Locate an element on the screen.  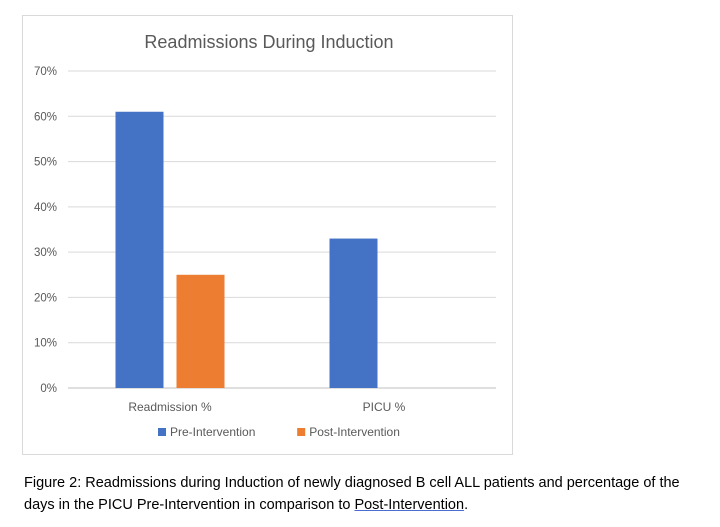
legend-label: Post-Intervention is located at coordinates (354, 432).